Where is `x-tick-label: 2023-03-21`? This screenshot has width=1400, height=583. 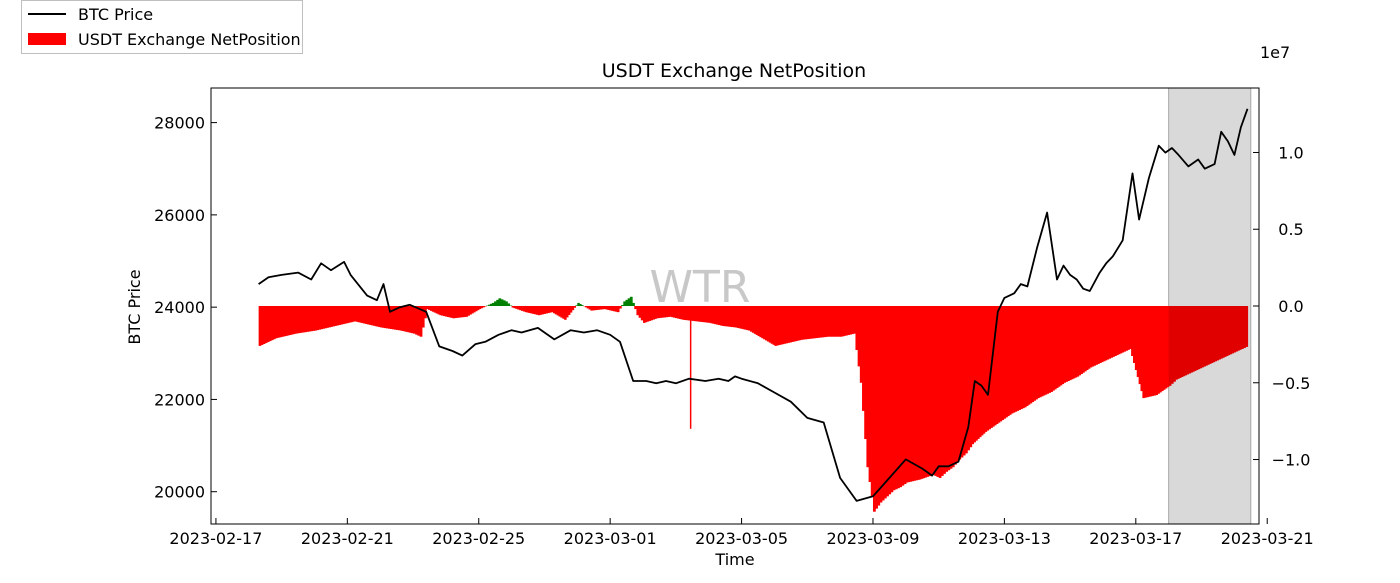
x-tick-label: 2023-03-21 is located at coordinates (1267, 538).